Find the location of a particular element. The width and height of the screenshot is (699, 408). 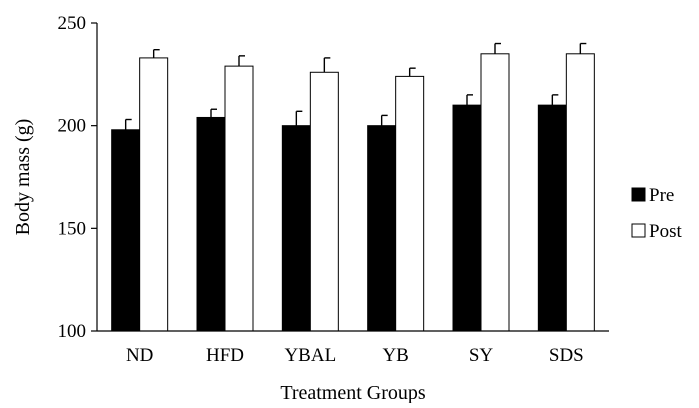

bar-pre-hfd is located at coordinates (211, 224).